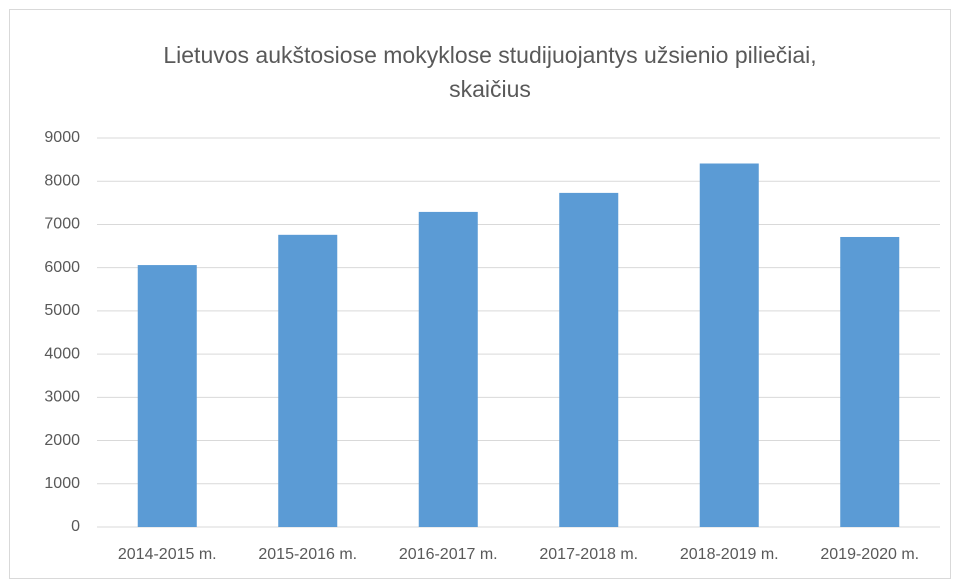 This screenshot has width=961, height=581. Describe the element at coordinates (167, 554) in the screenshot. I see `x-tick-label: 2014-2015 m.` at that location.